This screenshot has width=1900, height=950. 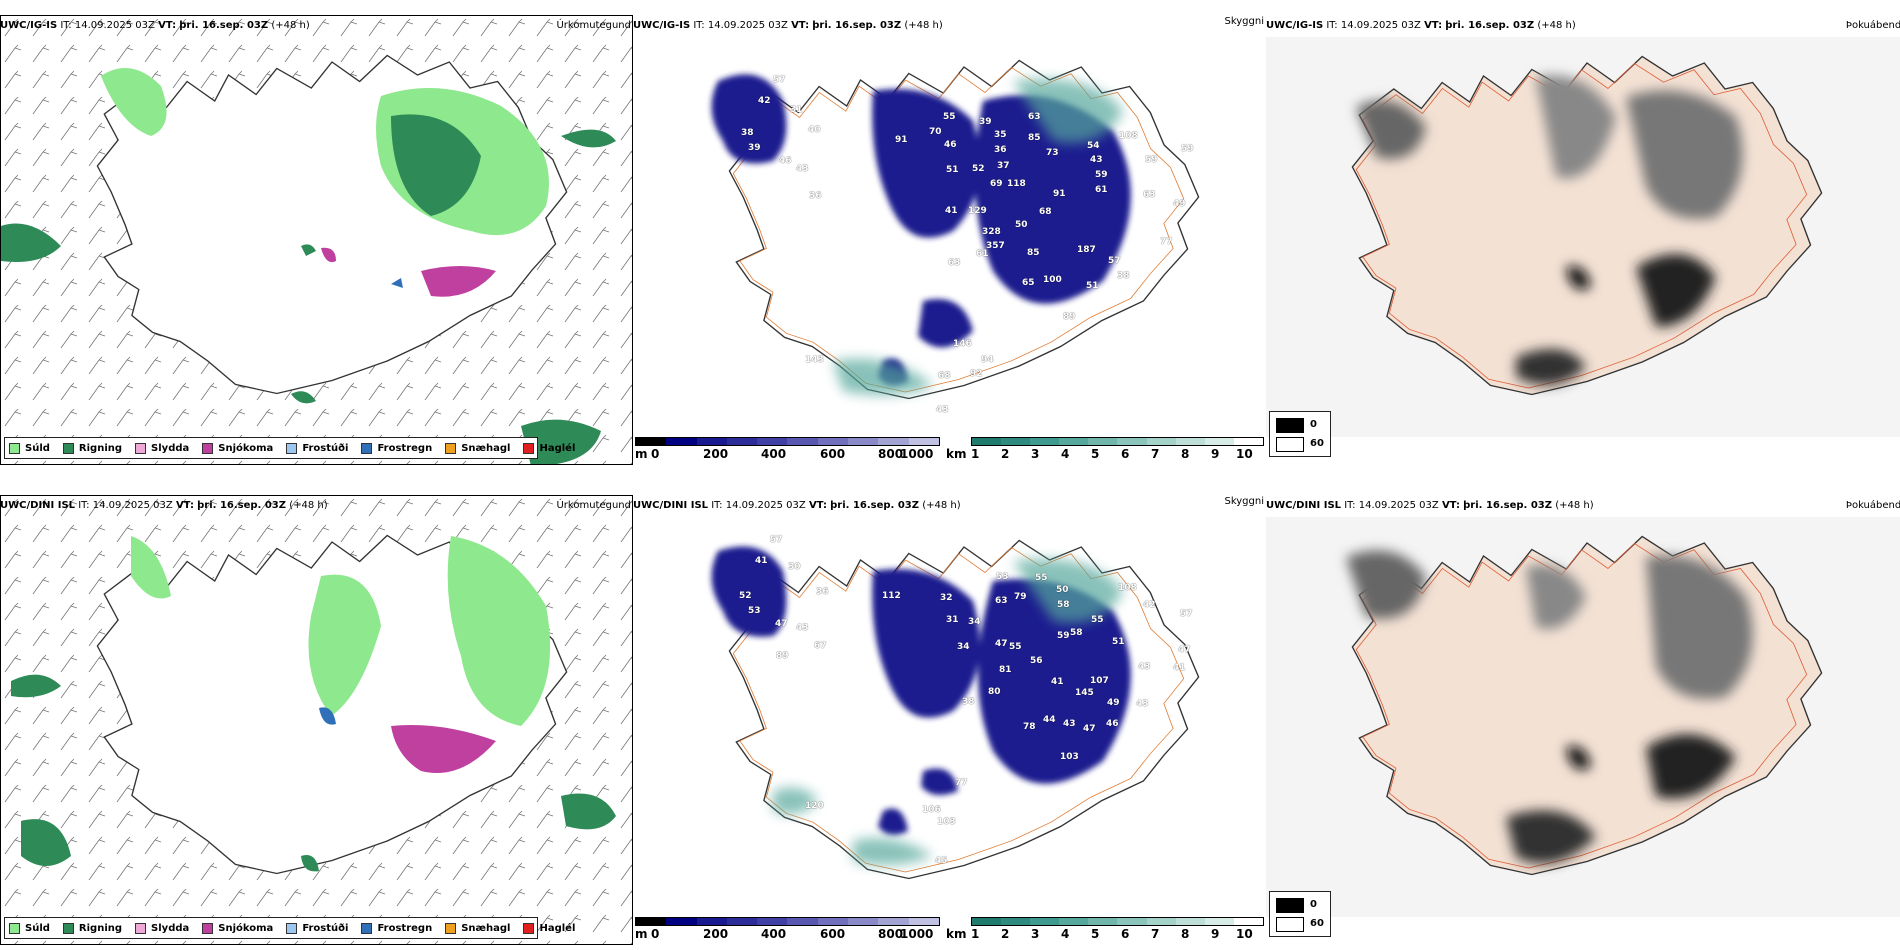 I want to click on cloud-base-label: 91, so click(x=1059, y=194).